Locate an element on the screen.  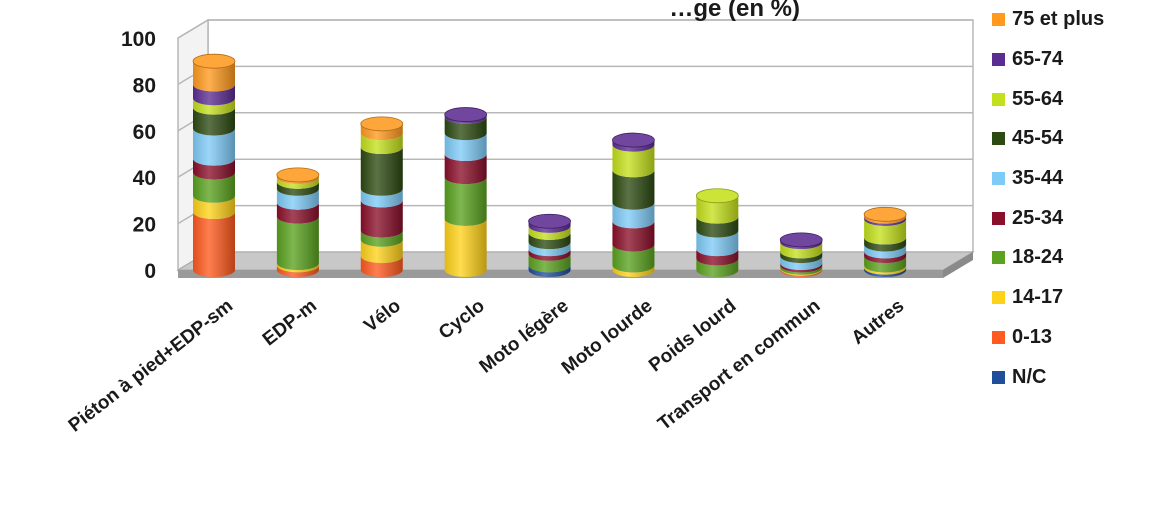
legend-item: 35-44 is located at coordinates (1080, 179).